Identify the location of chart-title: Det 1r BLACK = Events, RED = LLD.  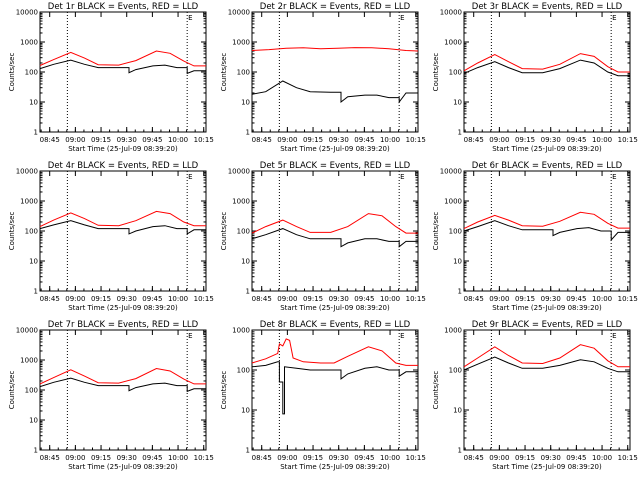
(123, 7).